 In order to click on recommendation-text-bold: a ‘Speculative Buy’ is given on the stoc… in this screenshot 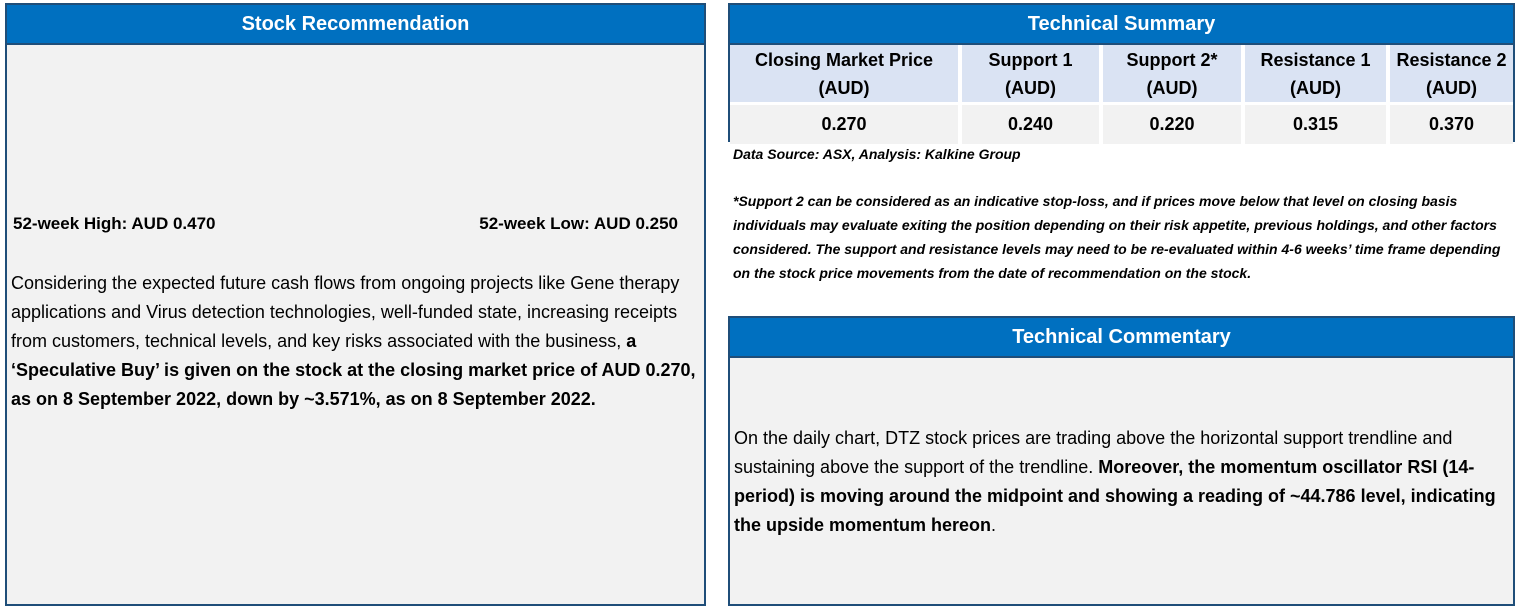, I will do `click(353, 370)`.